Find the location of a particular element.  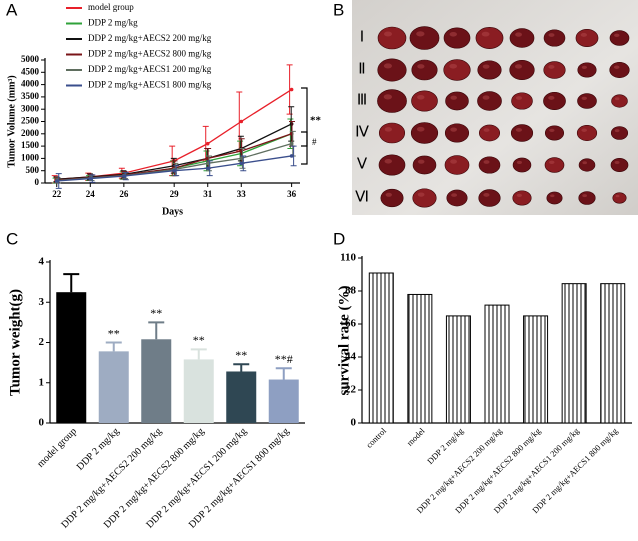

row-label: Ⅱ is located at coordinates (361, 69).